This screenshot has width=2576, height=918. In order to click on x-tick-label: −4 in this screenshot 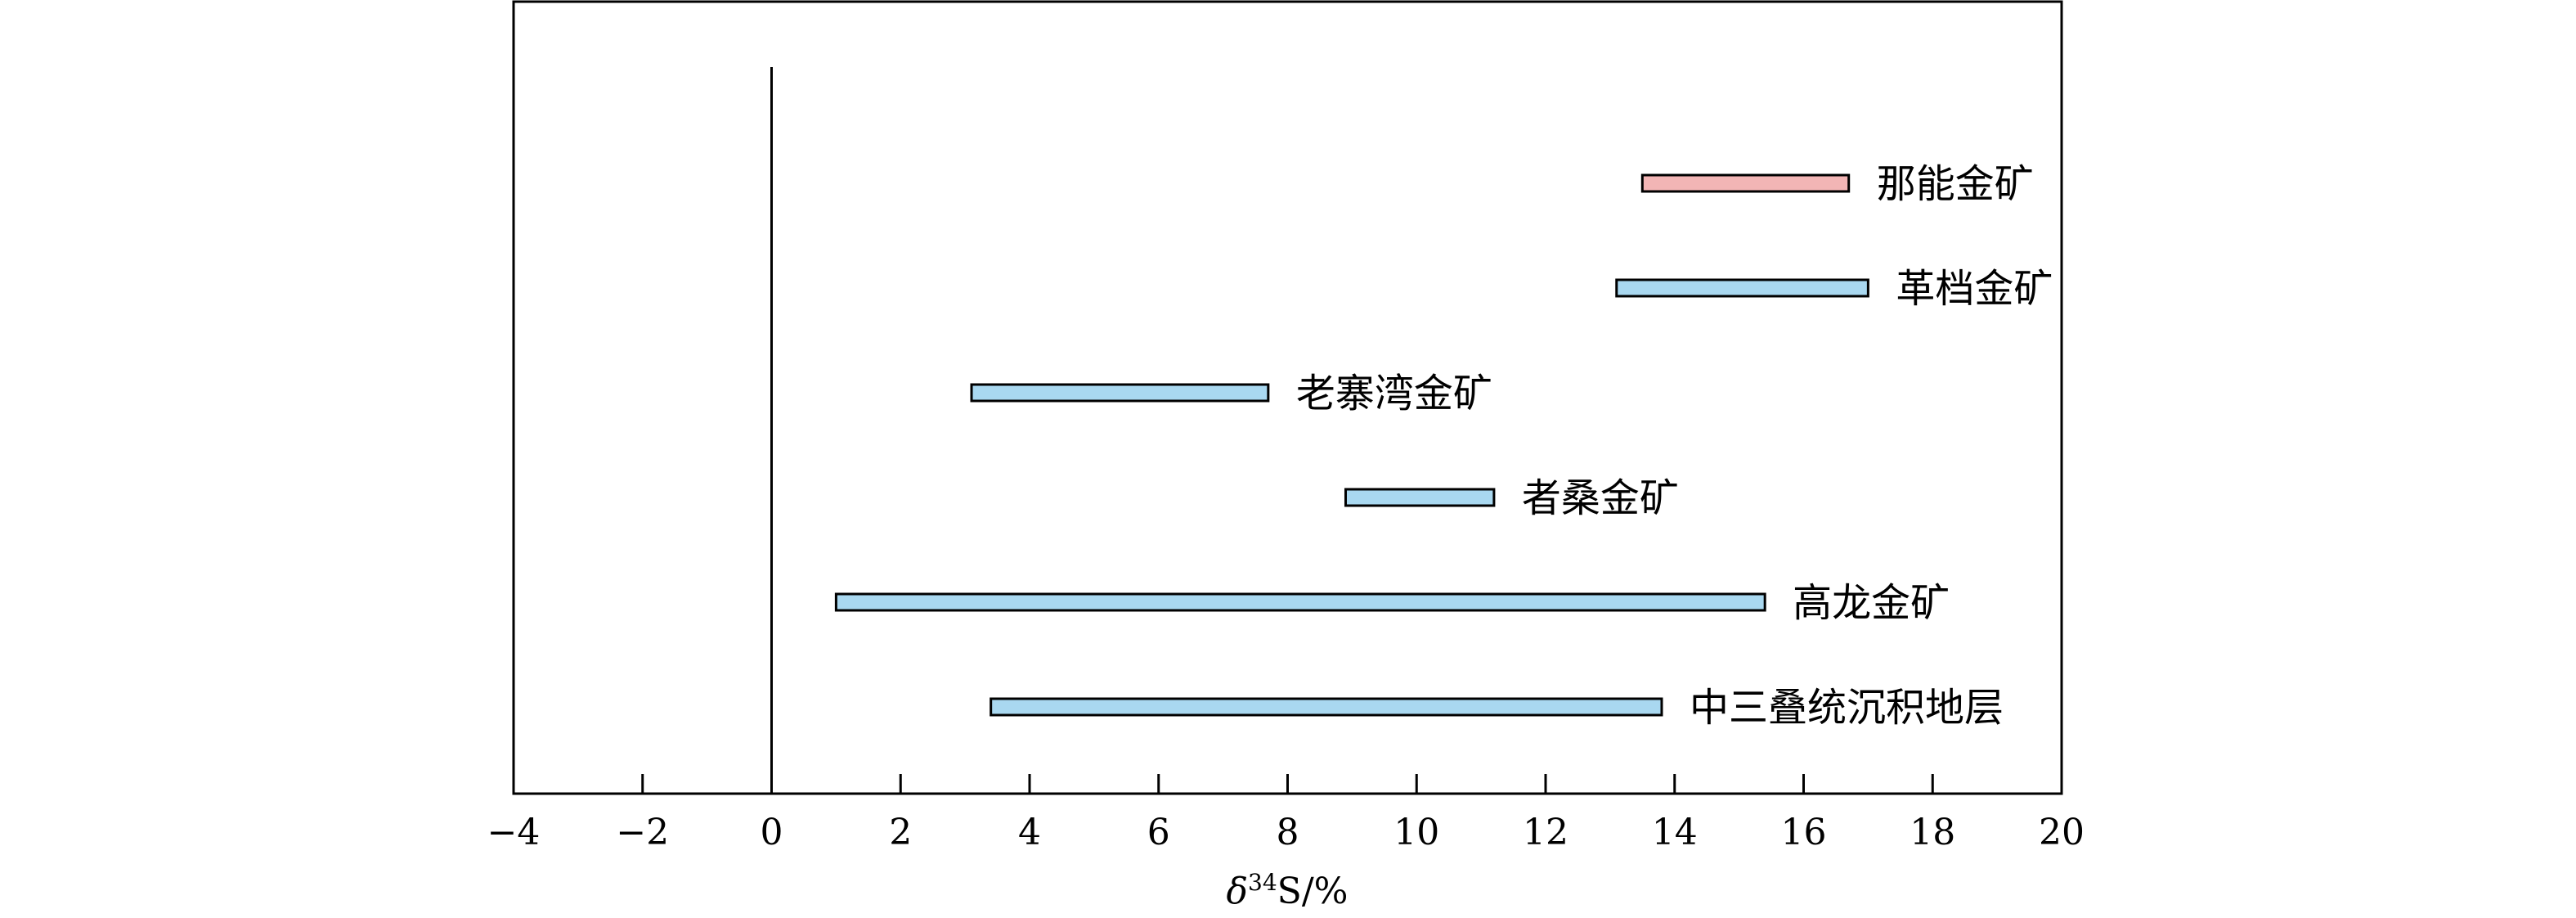, I will do `click(514, 833)`.